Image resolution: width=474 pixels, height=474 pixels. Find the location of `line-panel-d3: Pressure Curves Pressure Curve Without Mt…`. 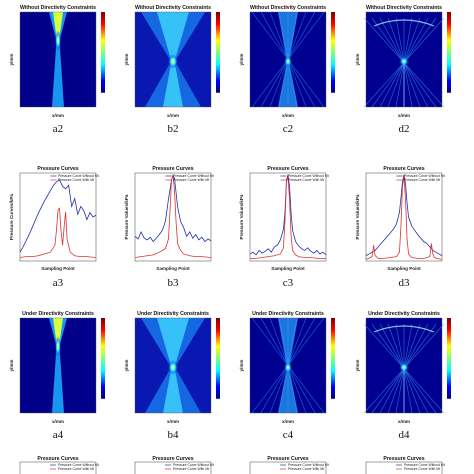

line-panel-d3: Pressure Curves Pressure Curve Without Mt… is located at coordinates (400, 227).